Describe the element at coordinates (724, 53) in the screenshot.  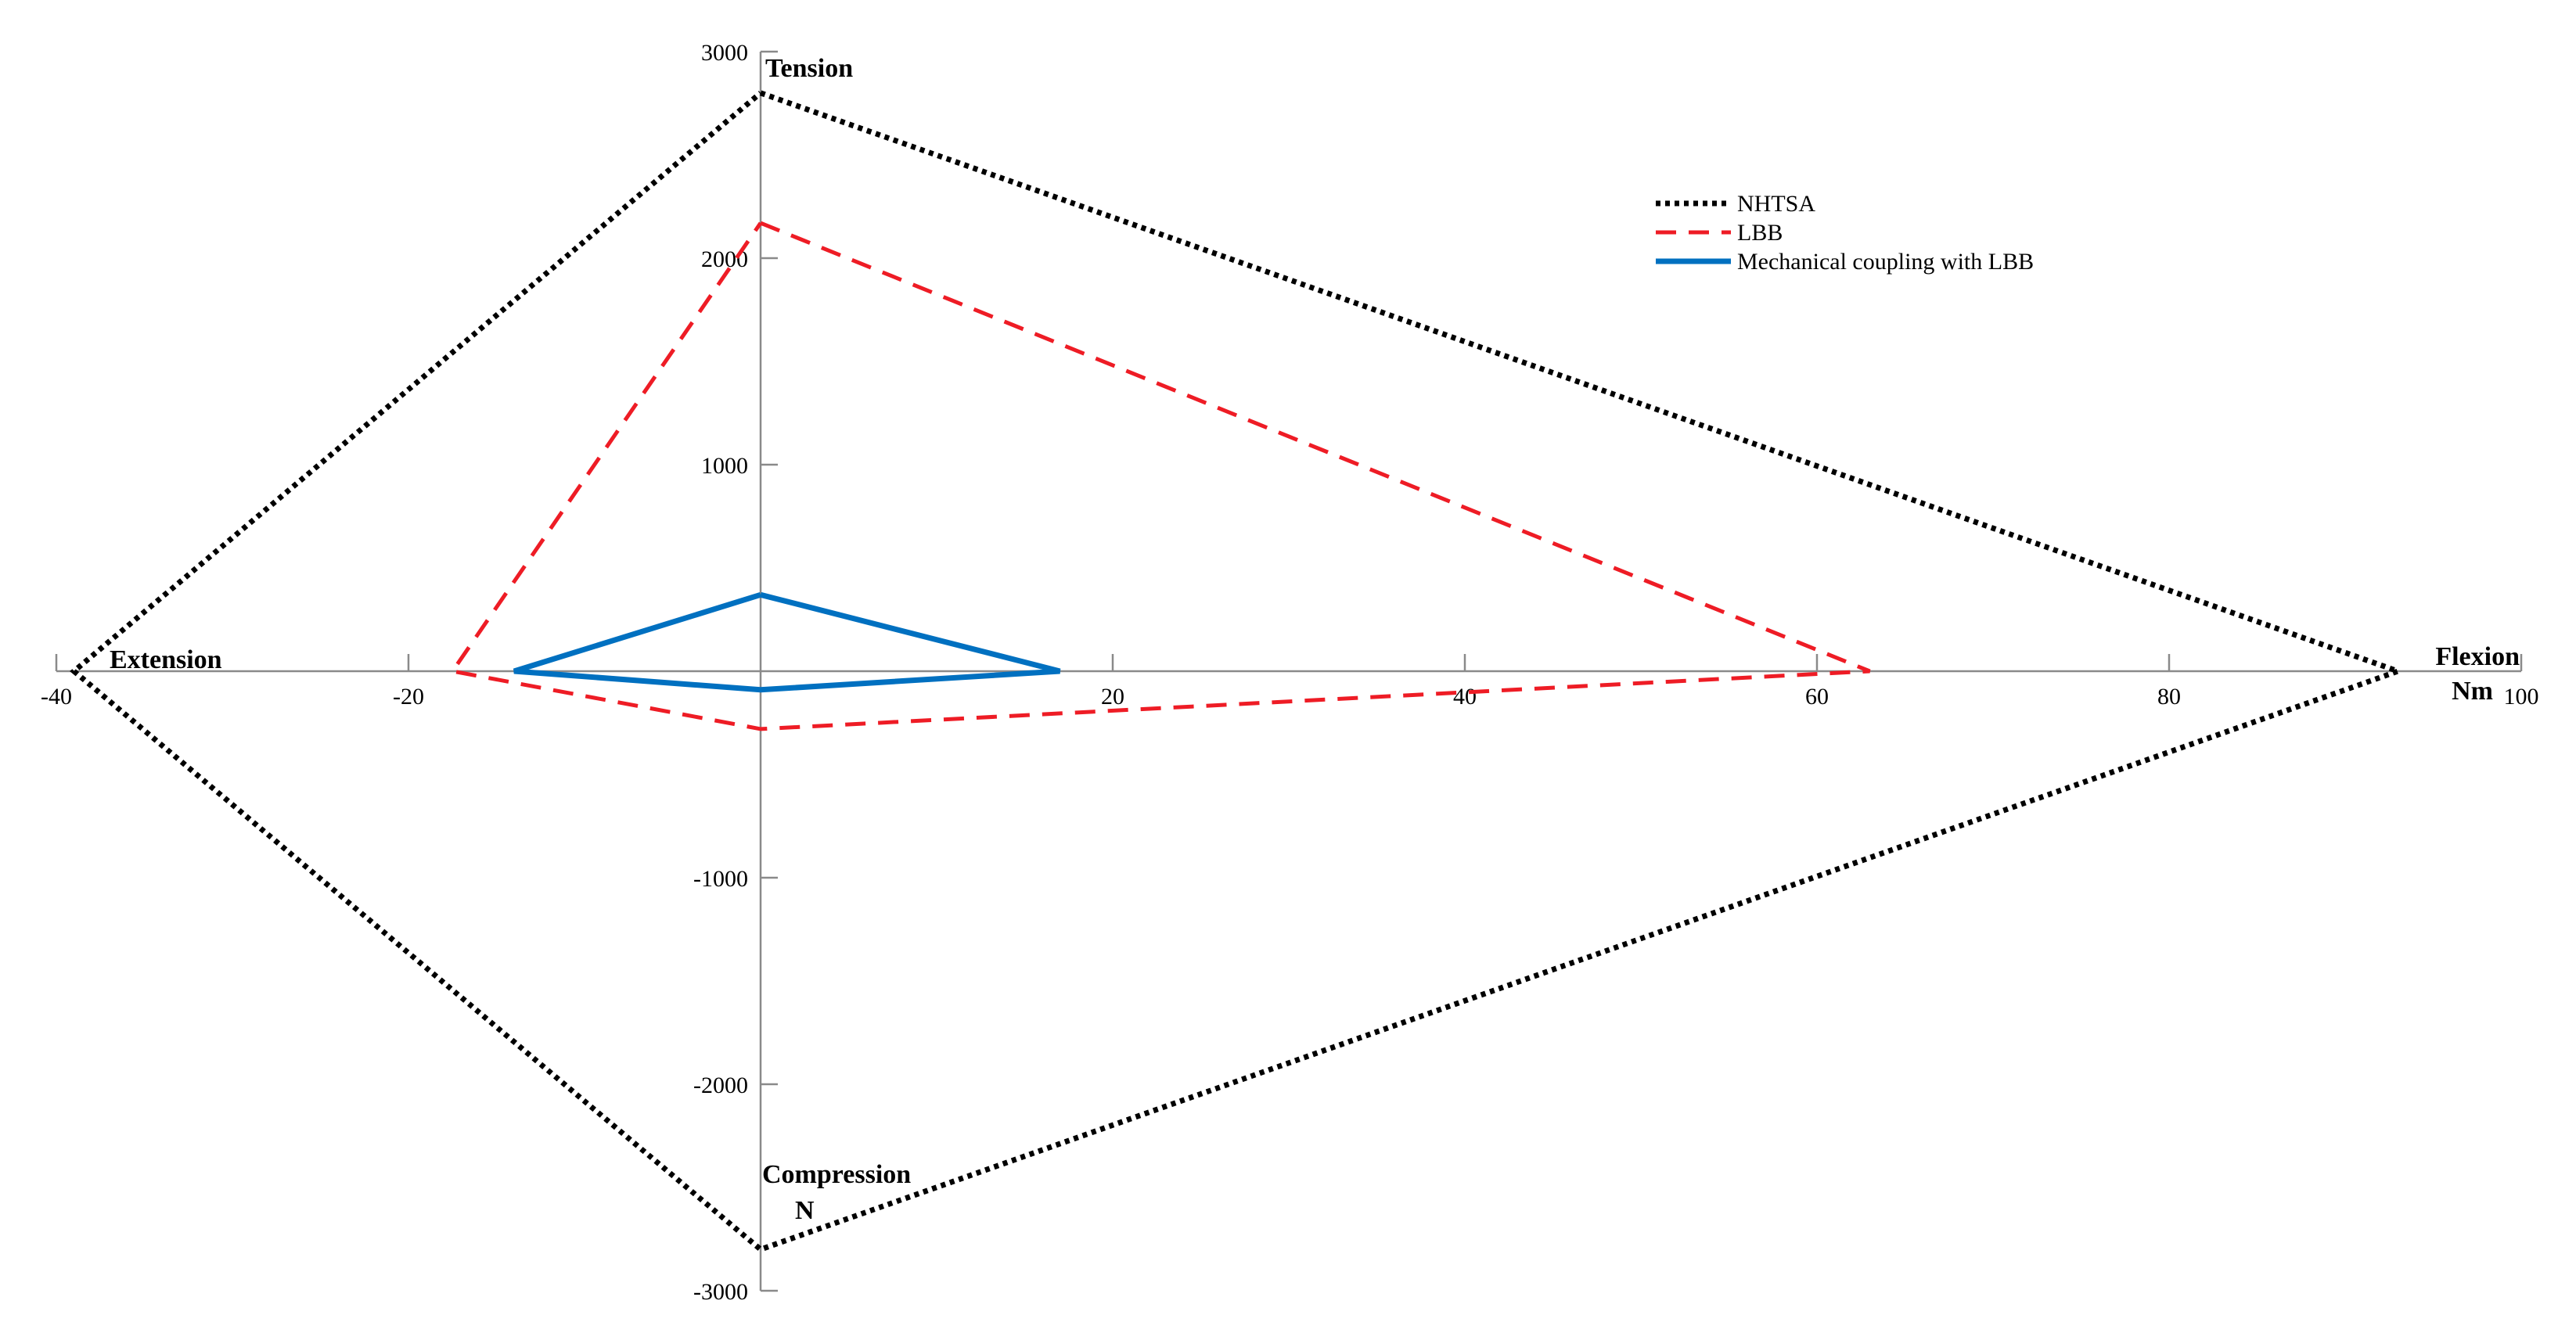
I see `y-tick-label: 3000` at that location.